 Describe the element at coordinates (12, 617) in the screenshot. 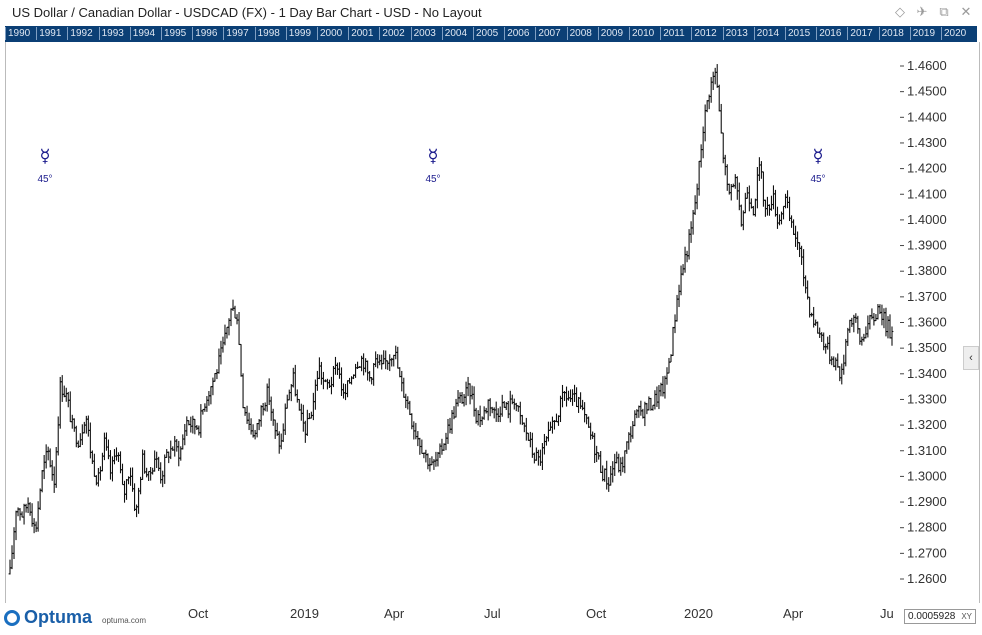

I see `optuma-logo-icon` at that location.